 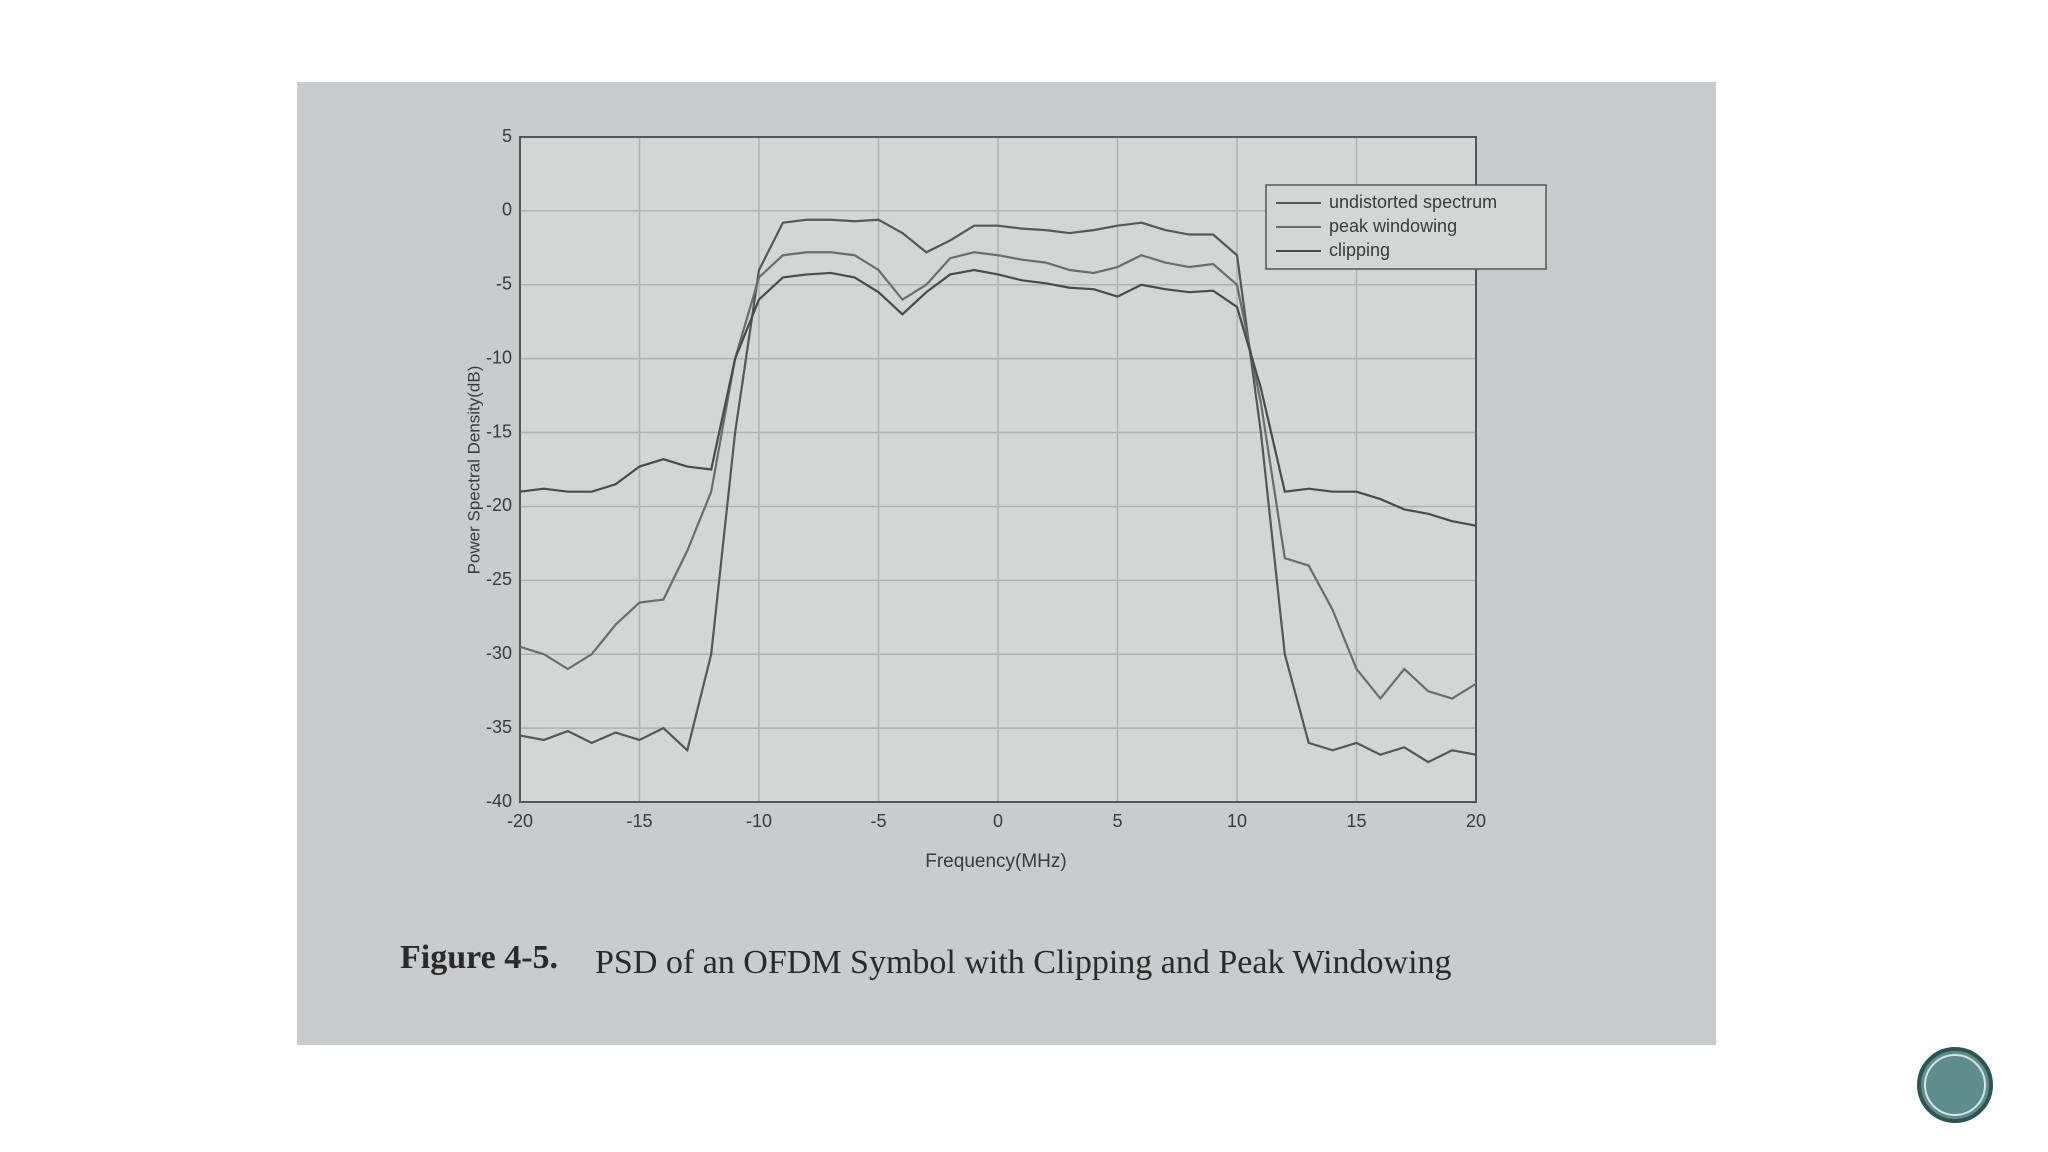 I want to click on x-tick-label: -5, so click(x=878, y=821).